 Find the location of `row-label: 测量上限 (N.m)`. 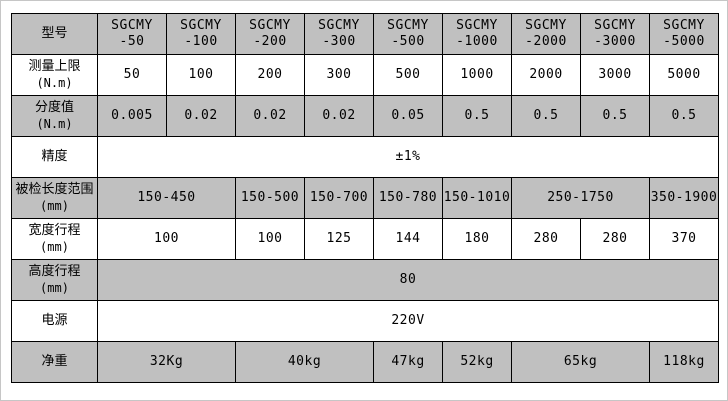

row-label: 测量上限 (N.m) is located at coordinates (54, 75).